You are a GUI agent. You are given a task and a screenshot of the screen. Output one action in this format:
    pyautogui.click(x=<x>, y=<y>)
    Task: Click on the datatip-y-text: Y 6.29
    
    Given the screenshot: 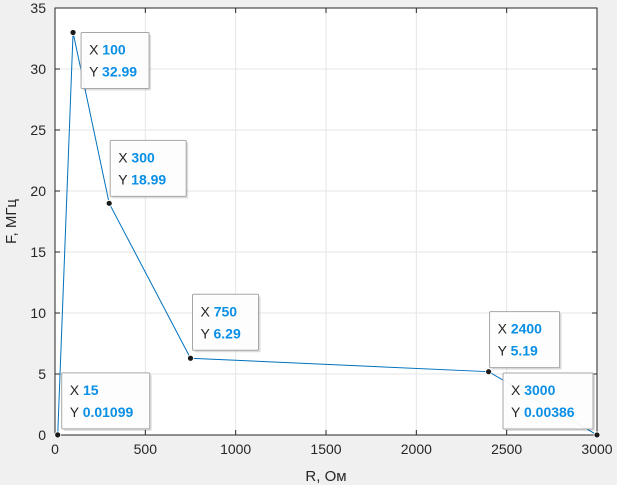 What is the action you would take?
    pyautogui.click(x=221, y=333)
    